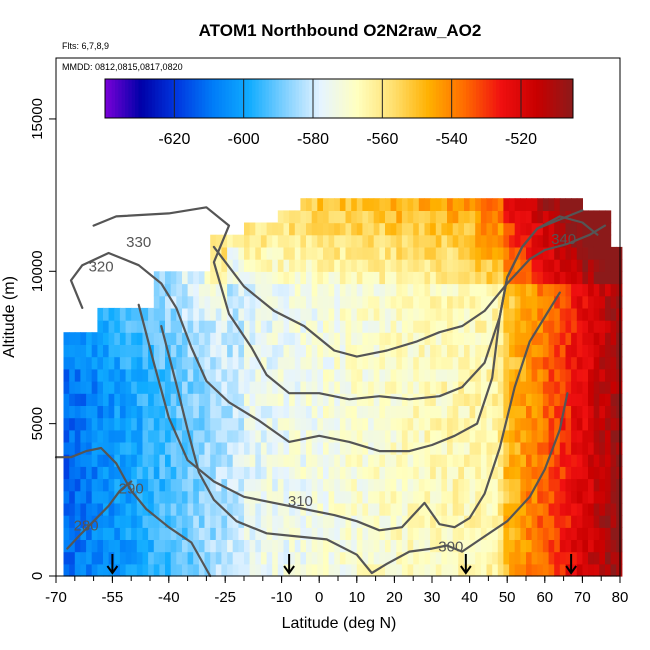  I want to click on x-tick-label: -55, so click(113, 597).